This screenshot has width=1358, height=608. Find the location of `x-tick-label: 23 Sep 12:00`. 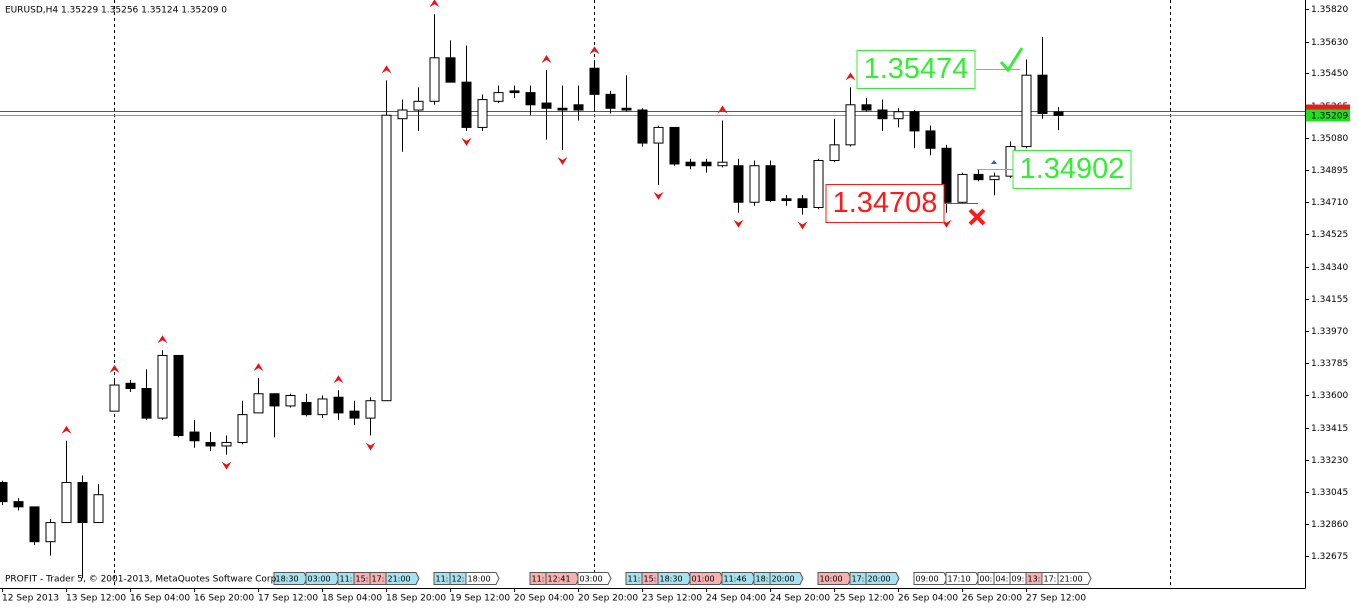

x-tick-label: 23 Sep 12:00 is located at coordinates (672, 599).